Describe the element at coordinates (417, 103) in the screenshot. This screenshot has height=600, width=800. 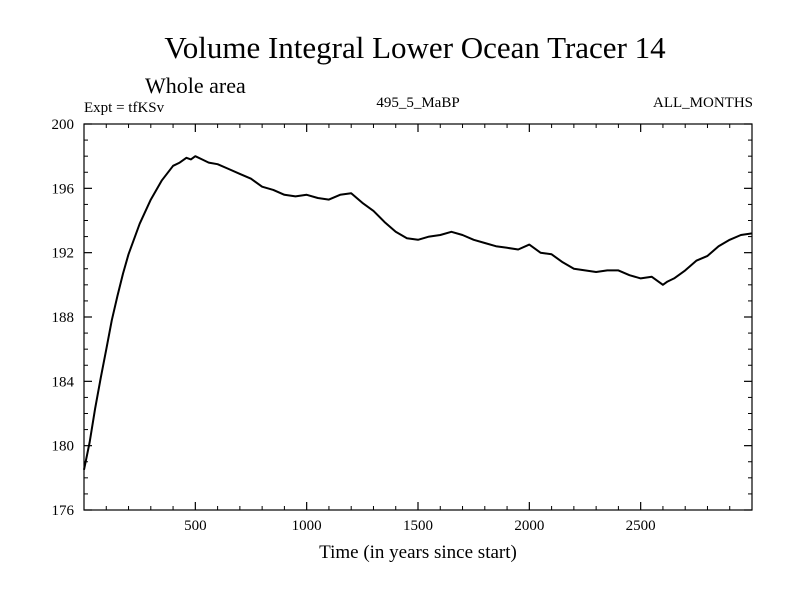
I see `period-label: 495_5_MaBP` at that location.